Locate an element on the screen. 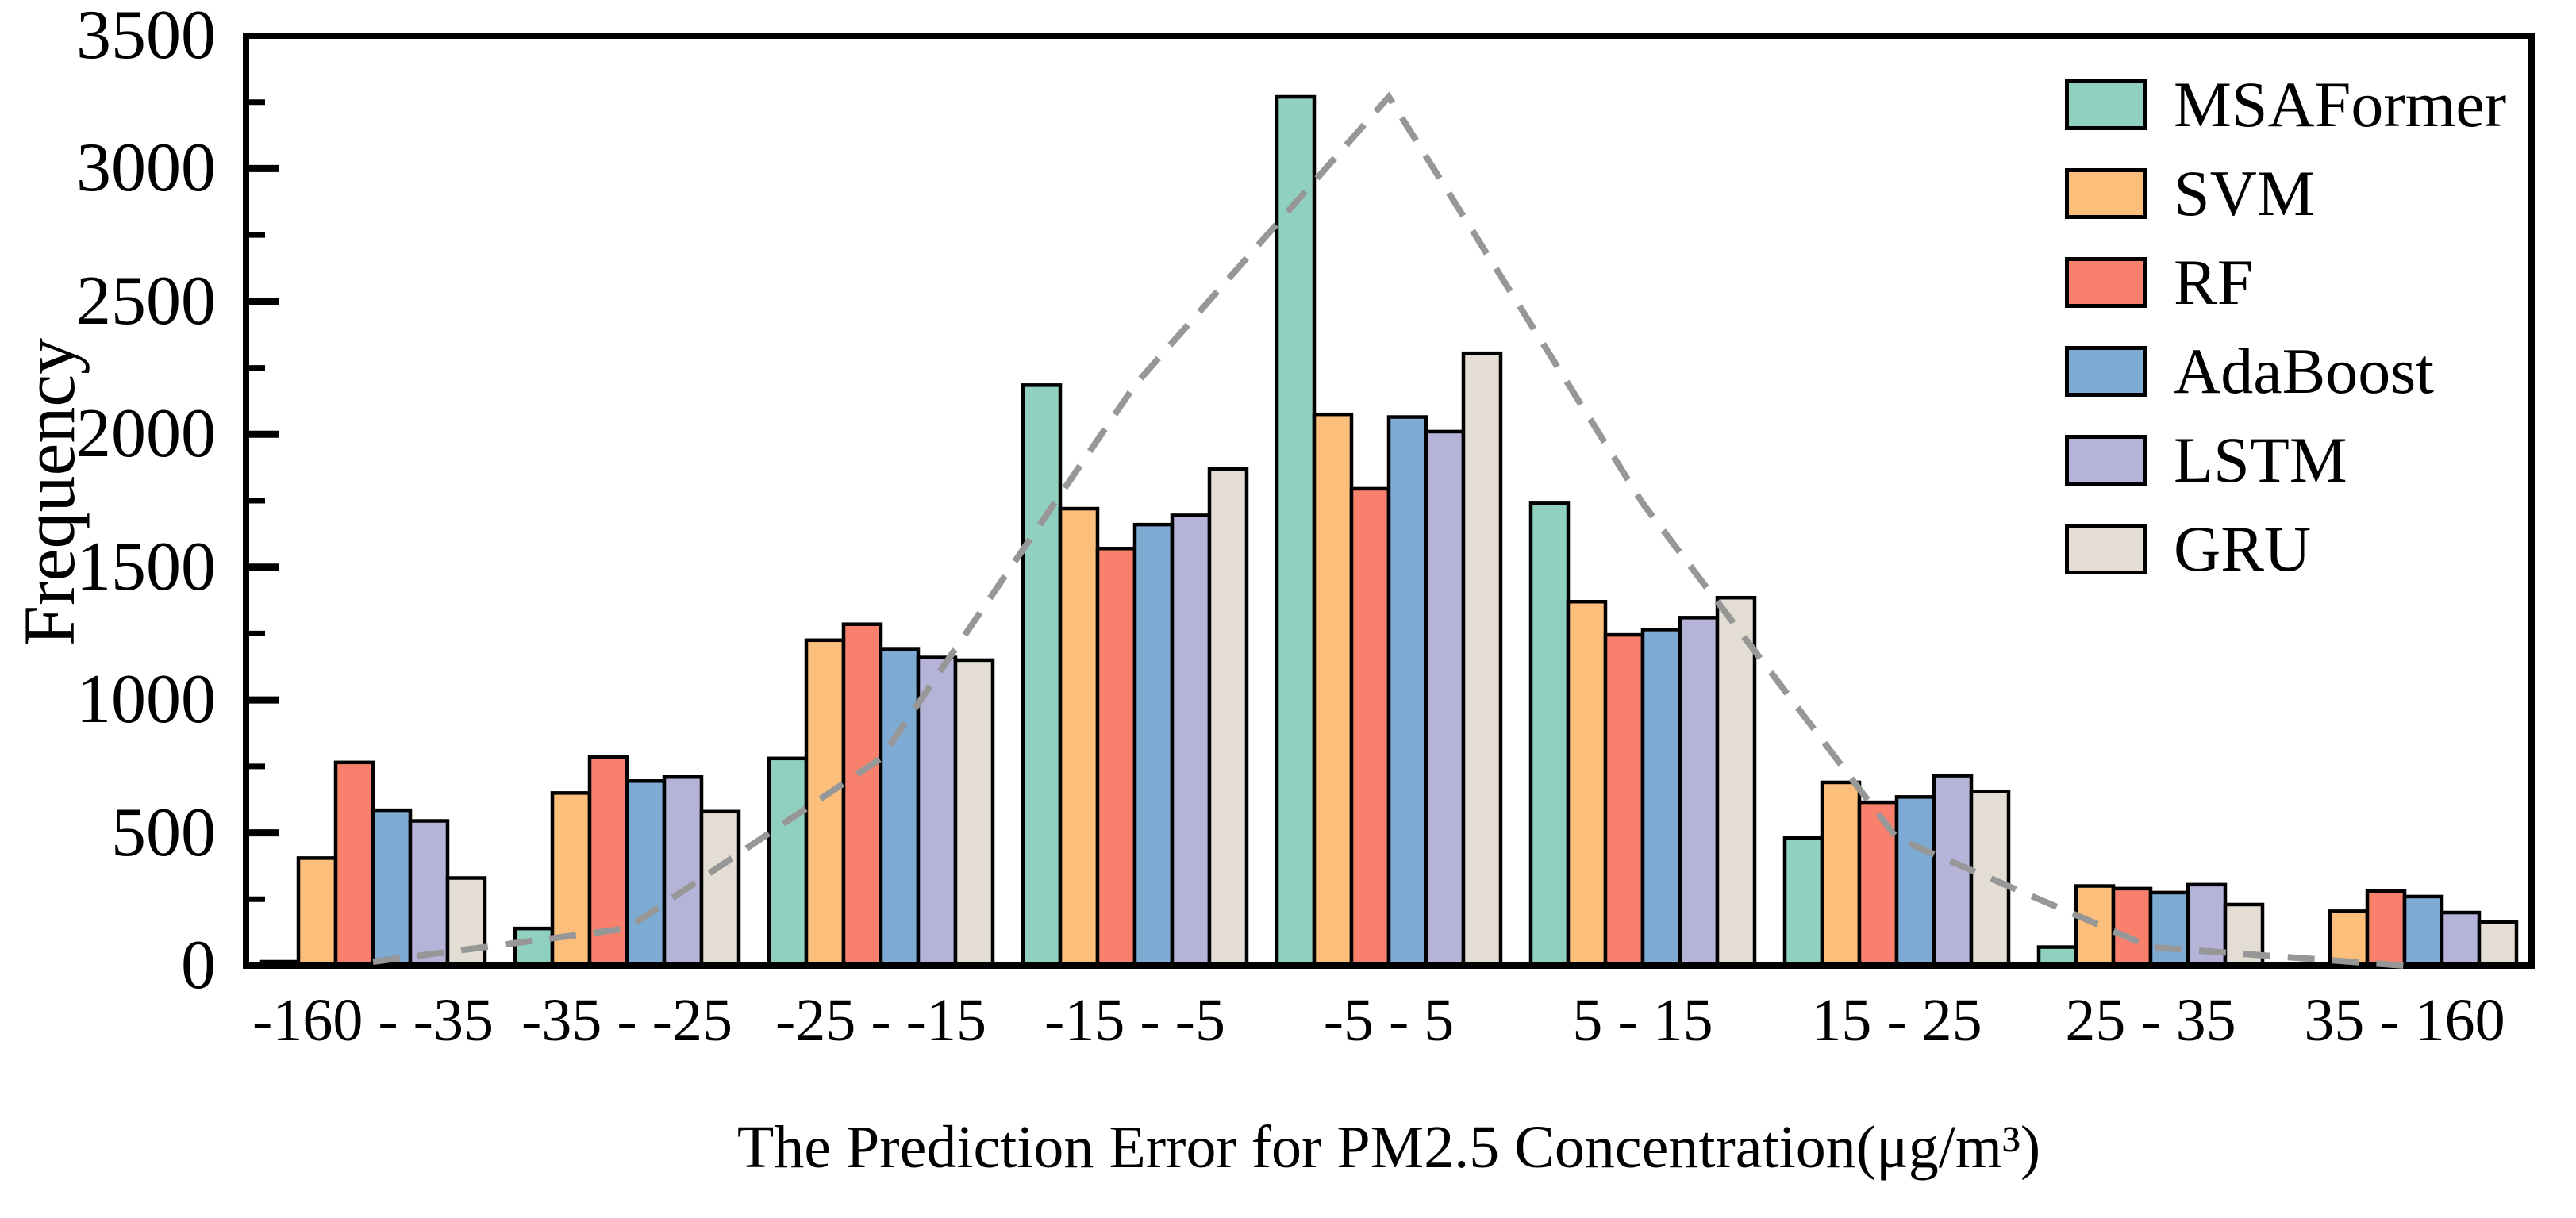  bar-adaboost-group1 is located at coordinates (392, 888).